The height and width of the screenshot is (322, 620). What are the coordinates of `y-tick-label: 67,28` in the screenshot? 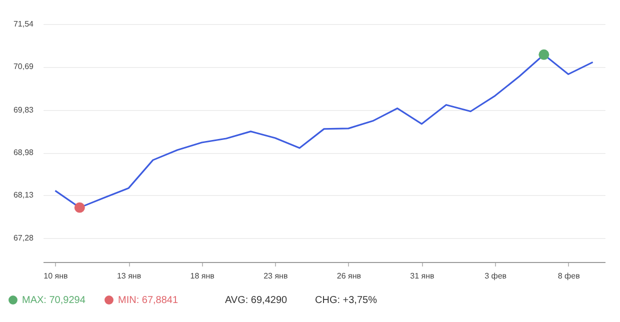 It's located at (23, 237).